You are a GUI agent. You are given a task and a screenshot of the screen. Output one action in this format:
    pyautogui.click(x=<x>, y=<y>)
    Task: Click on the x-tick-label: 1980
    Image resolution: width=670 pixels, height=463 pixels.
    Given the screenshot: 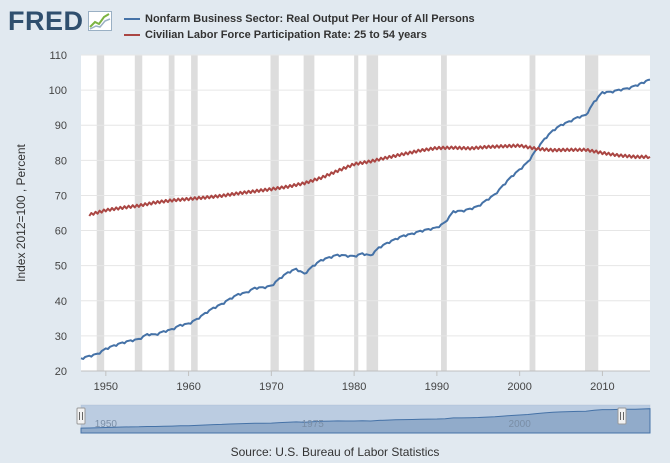 What is the action you would take?
    pyautogui.click(x=354, y=387)
    